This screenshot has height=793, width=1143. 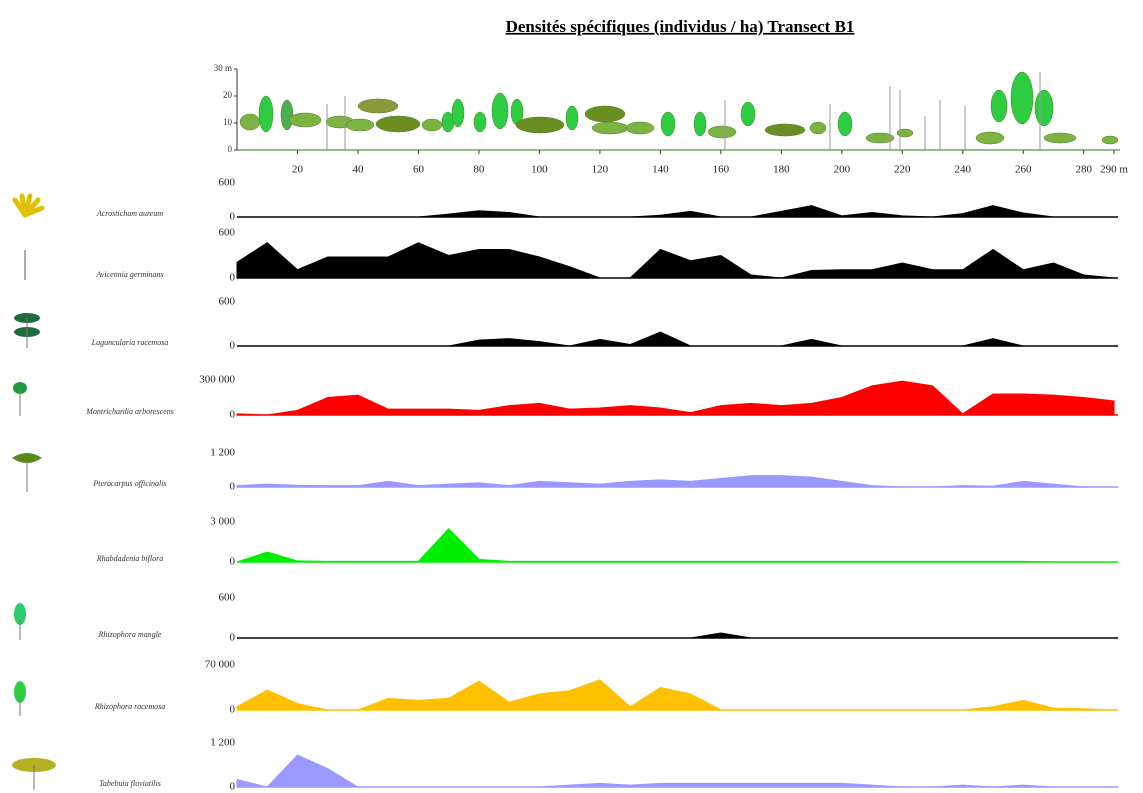 I want to click on series-name: Pterocarpus officinalis, so click(x=129, y=483).